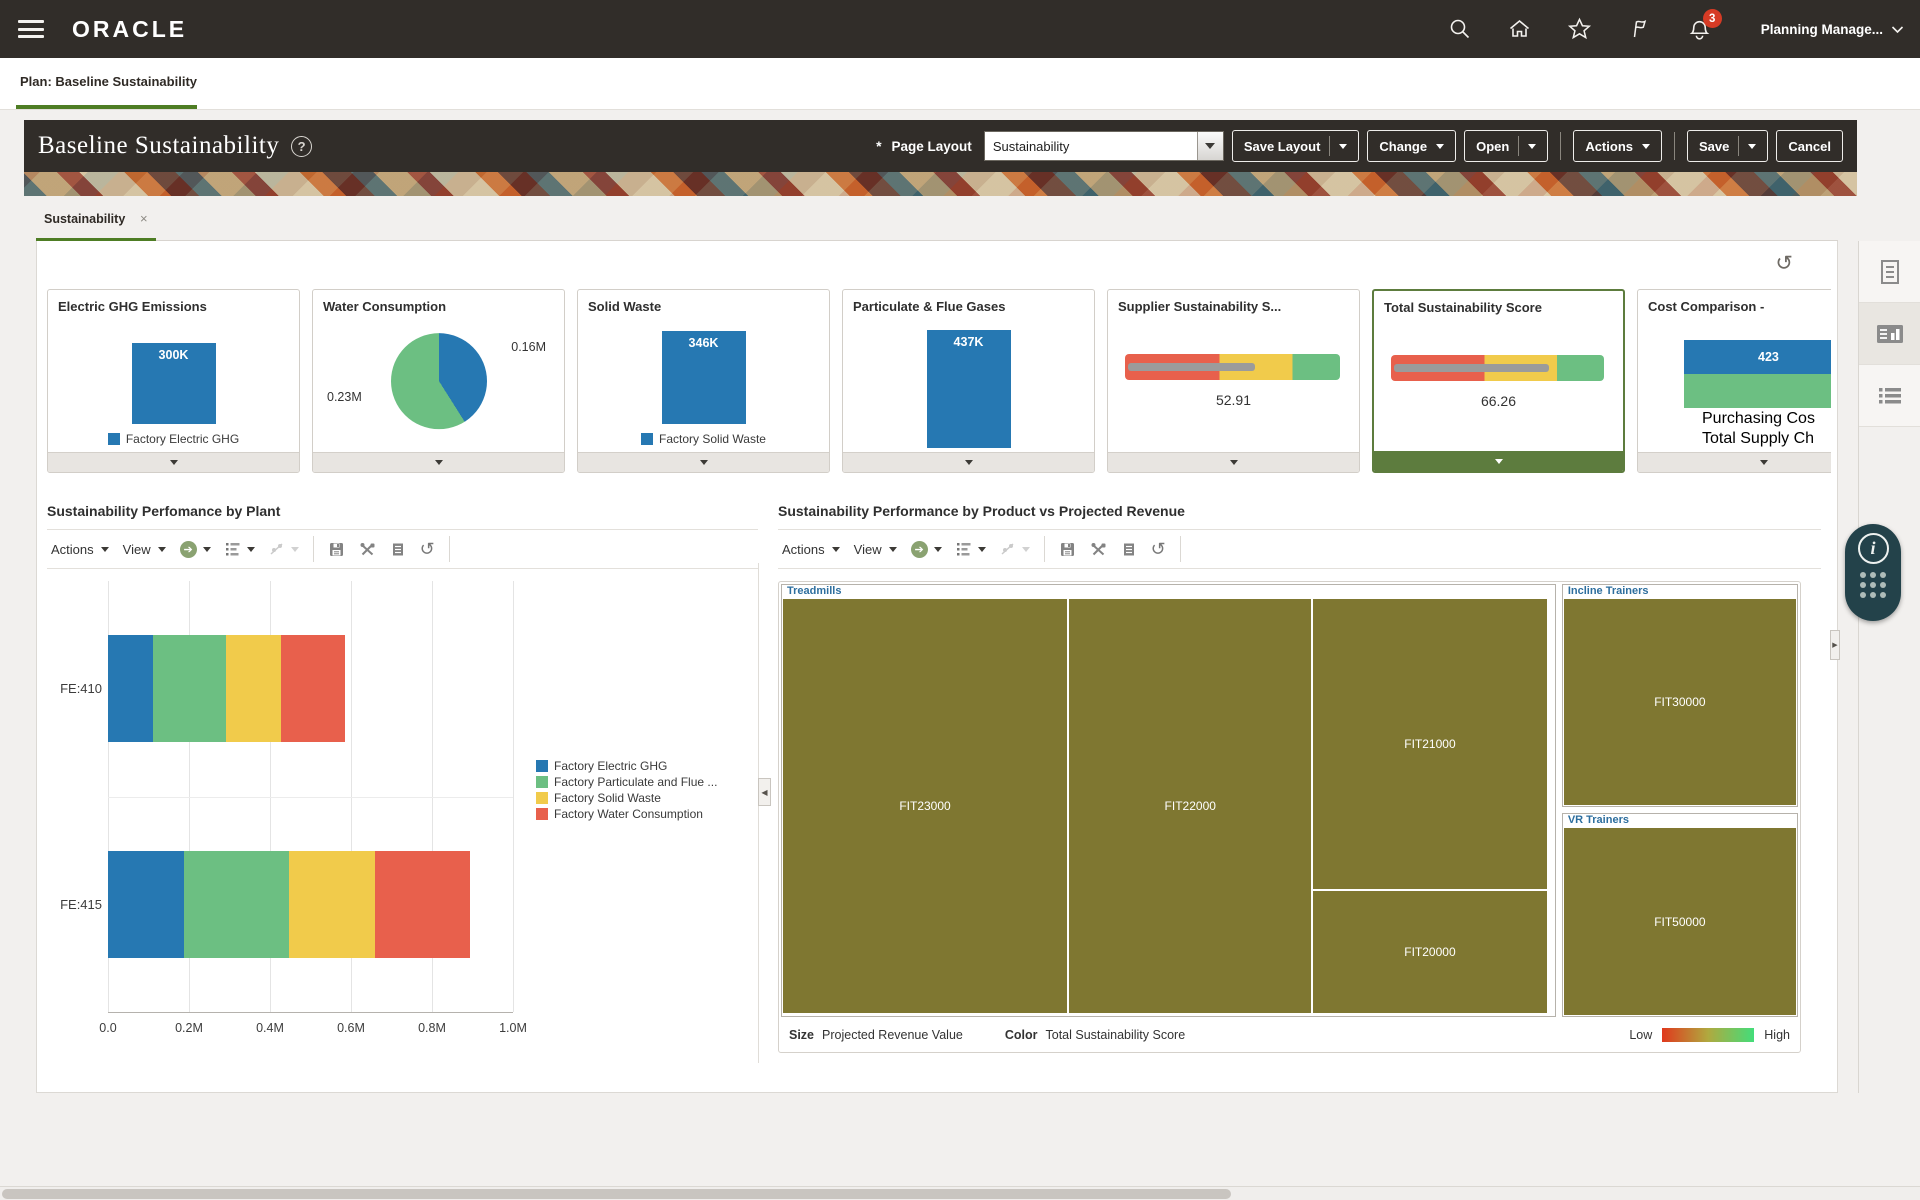 The image size is (1920, 1200). Describe the element at coordinates (1704, 25) in the screenshot. I see `notifications-bell-icon: 3` at that location.